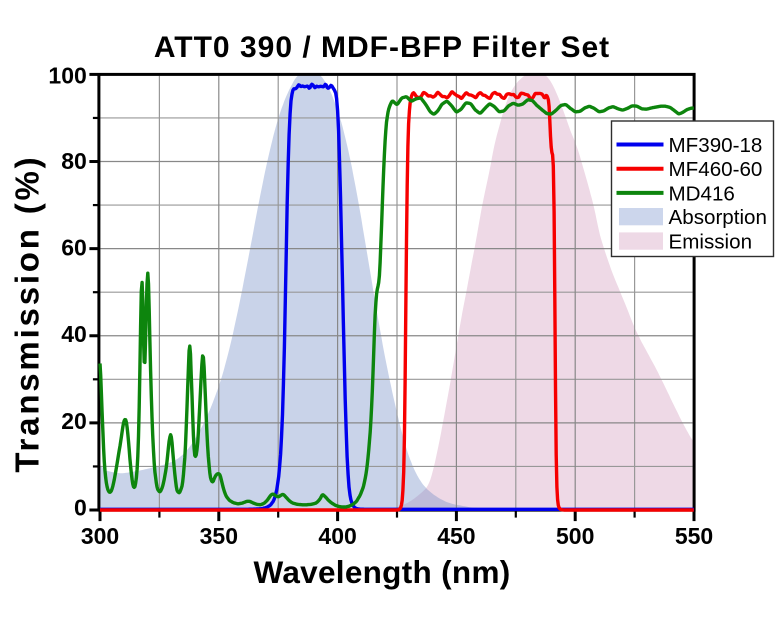 This screenshot has height=630, width=780. I want to click on svg-text: 350, so click(219, 536).